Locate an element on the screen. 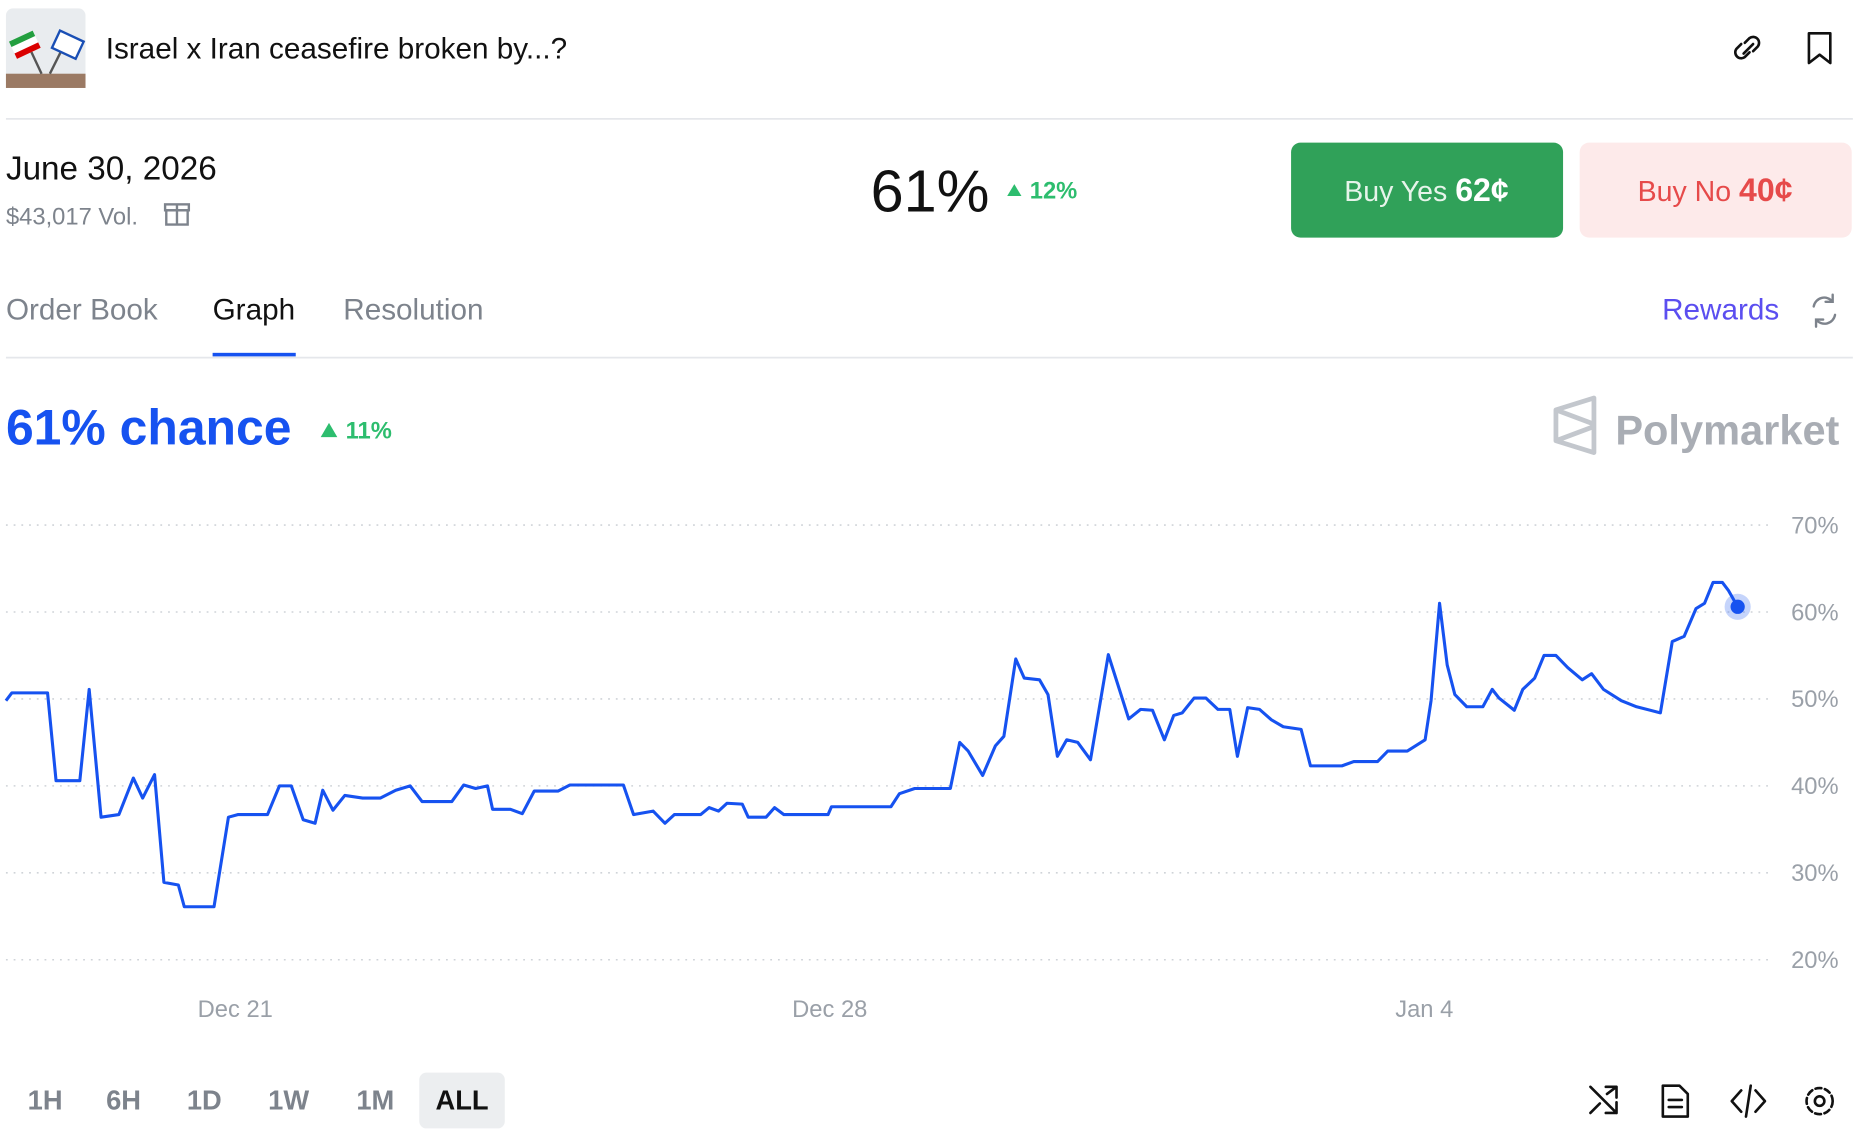  y-tick-label: 70% is located at coordinates (1815, 525).